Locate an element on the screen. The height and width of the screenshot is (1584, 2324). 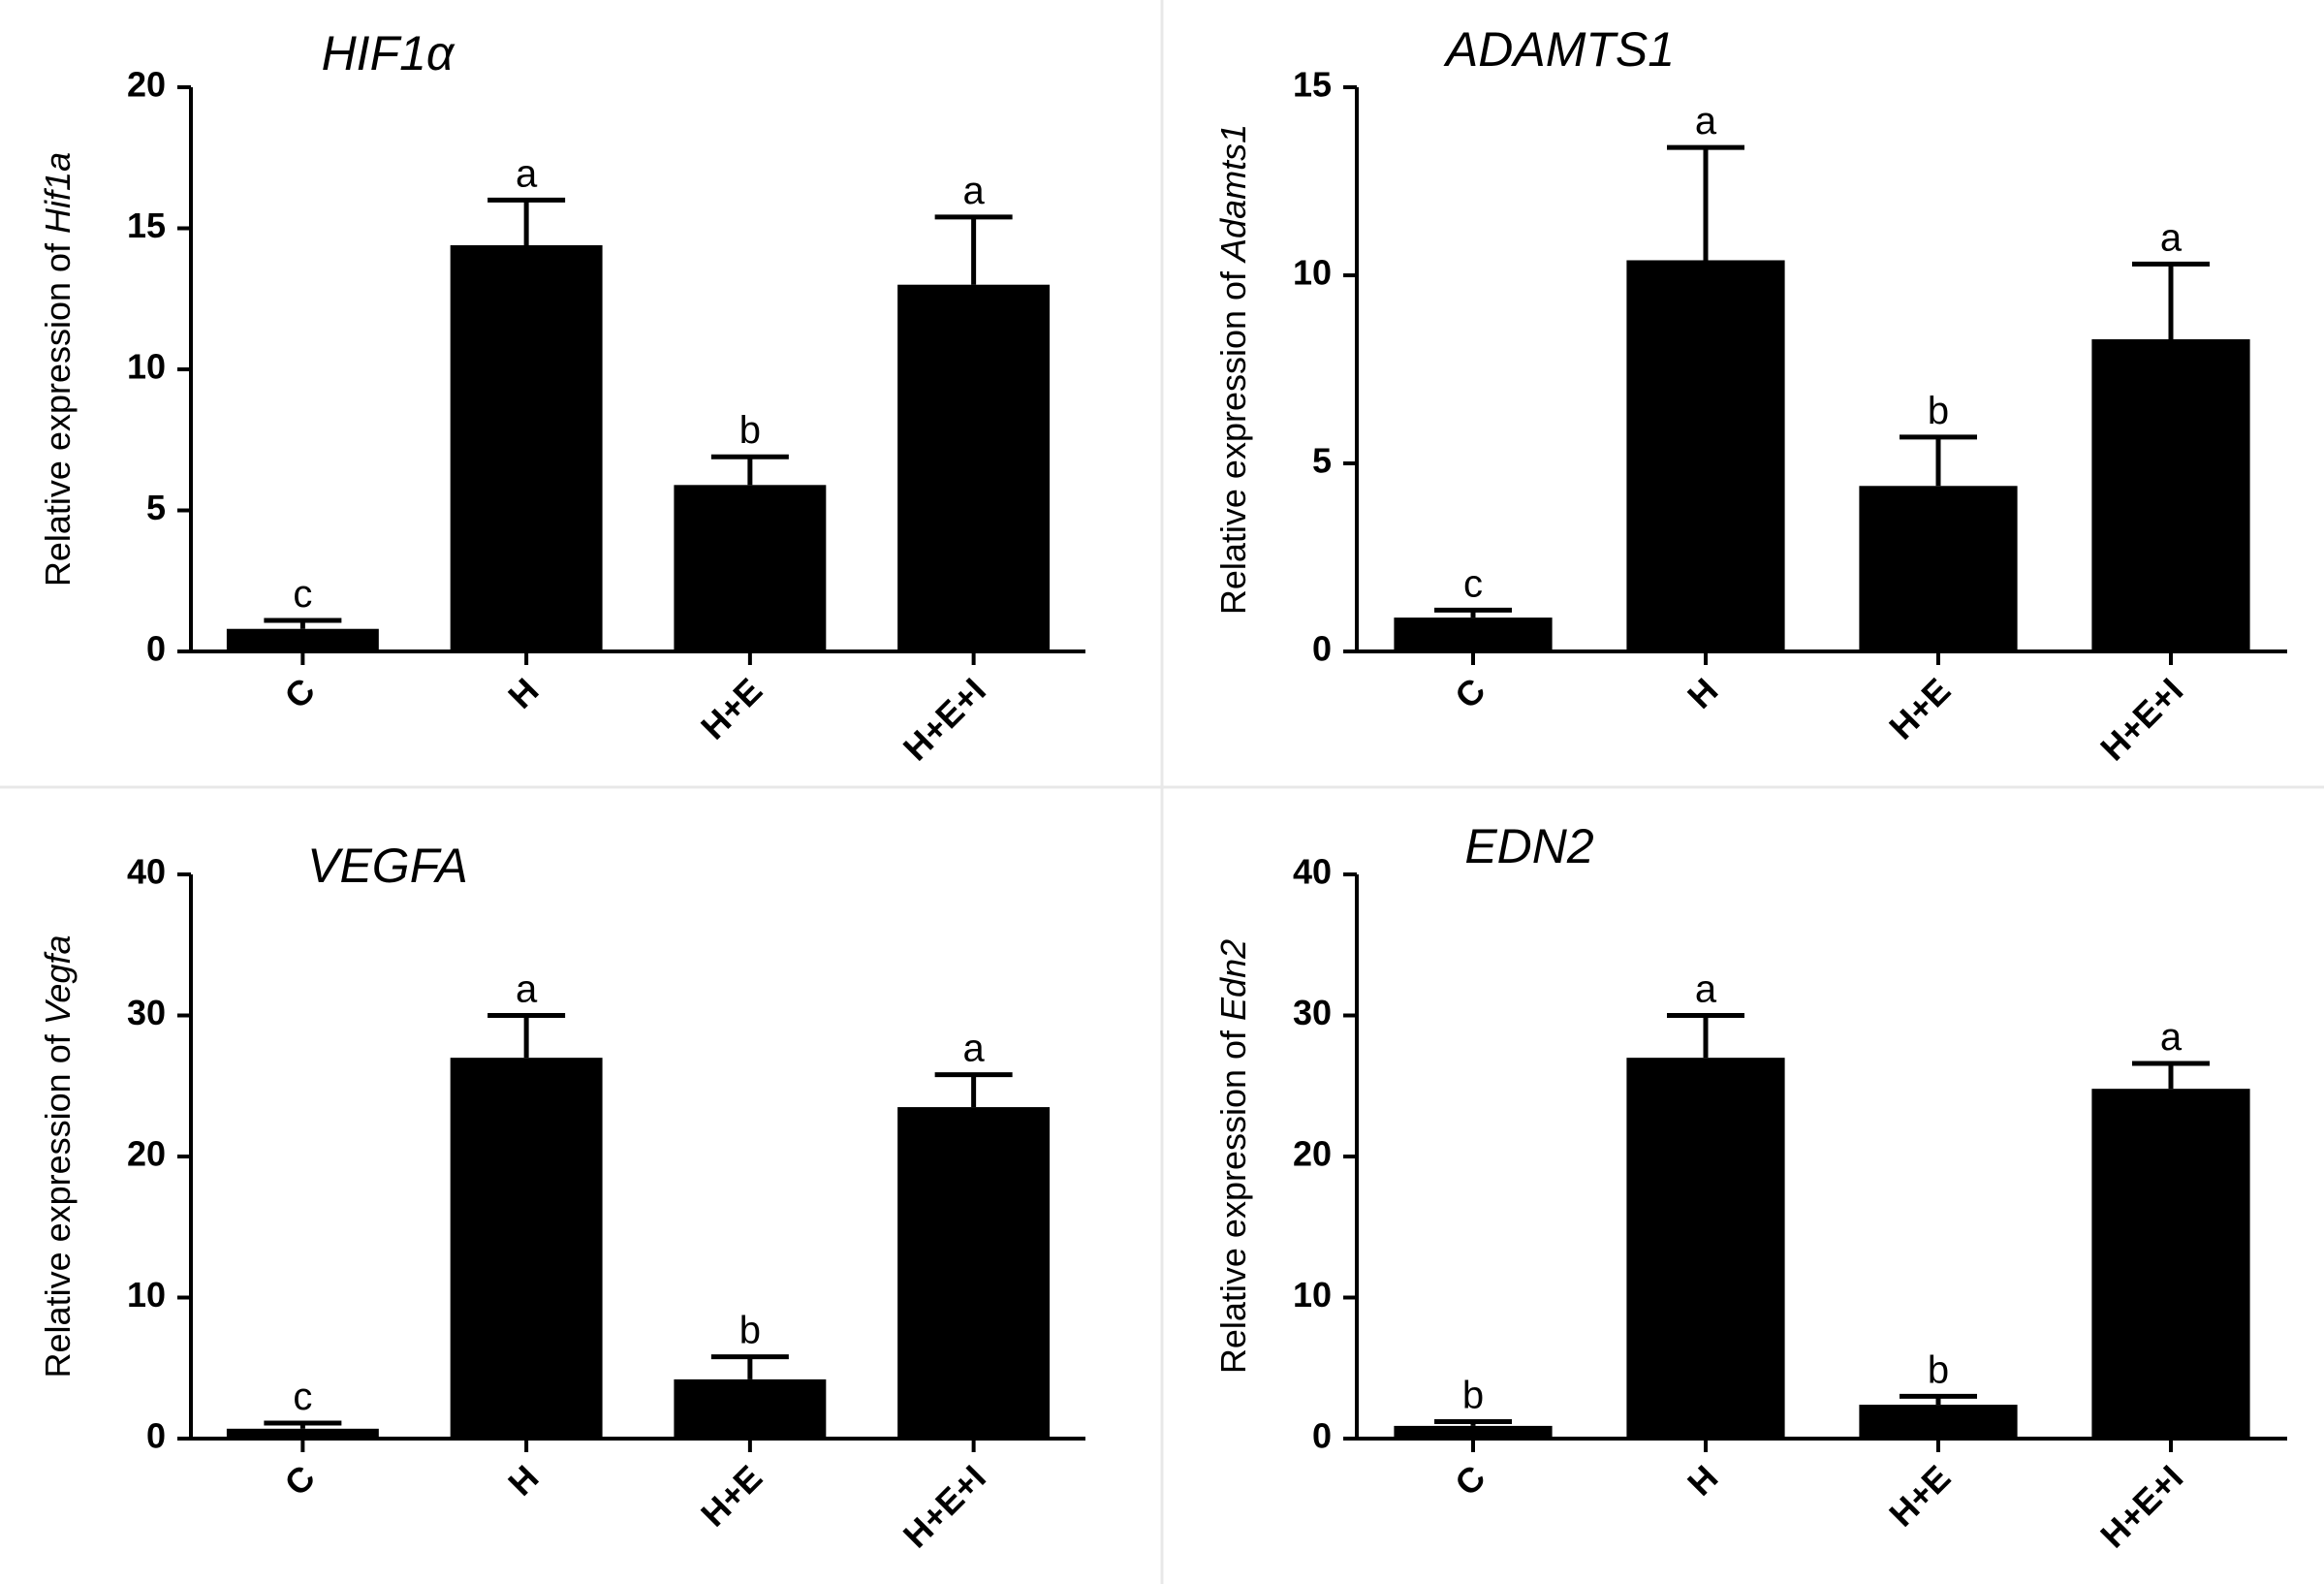
chart-title: ADAMTS1 is located at coordinates (1559, 49).